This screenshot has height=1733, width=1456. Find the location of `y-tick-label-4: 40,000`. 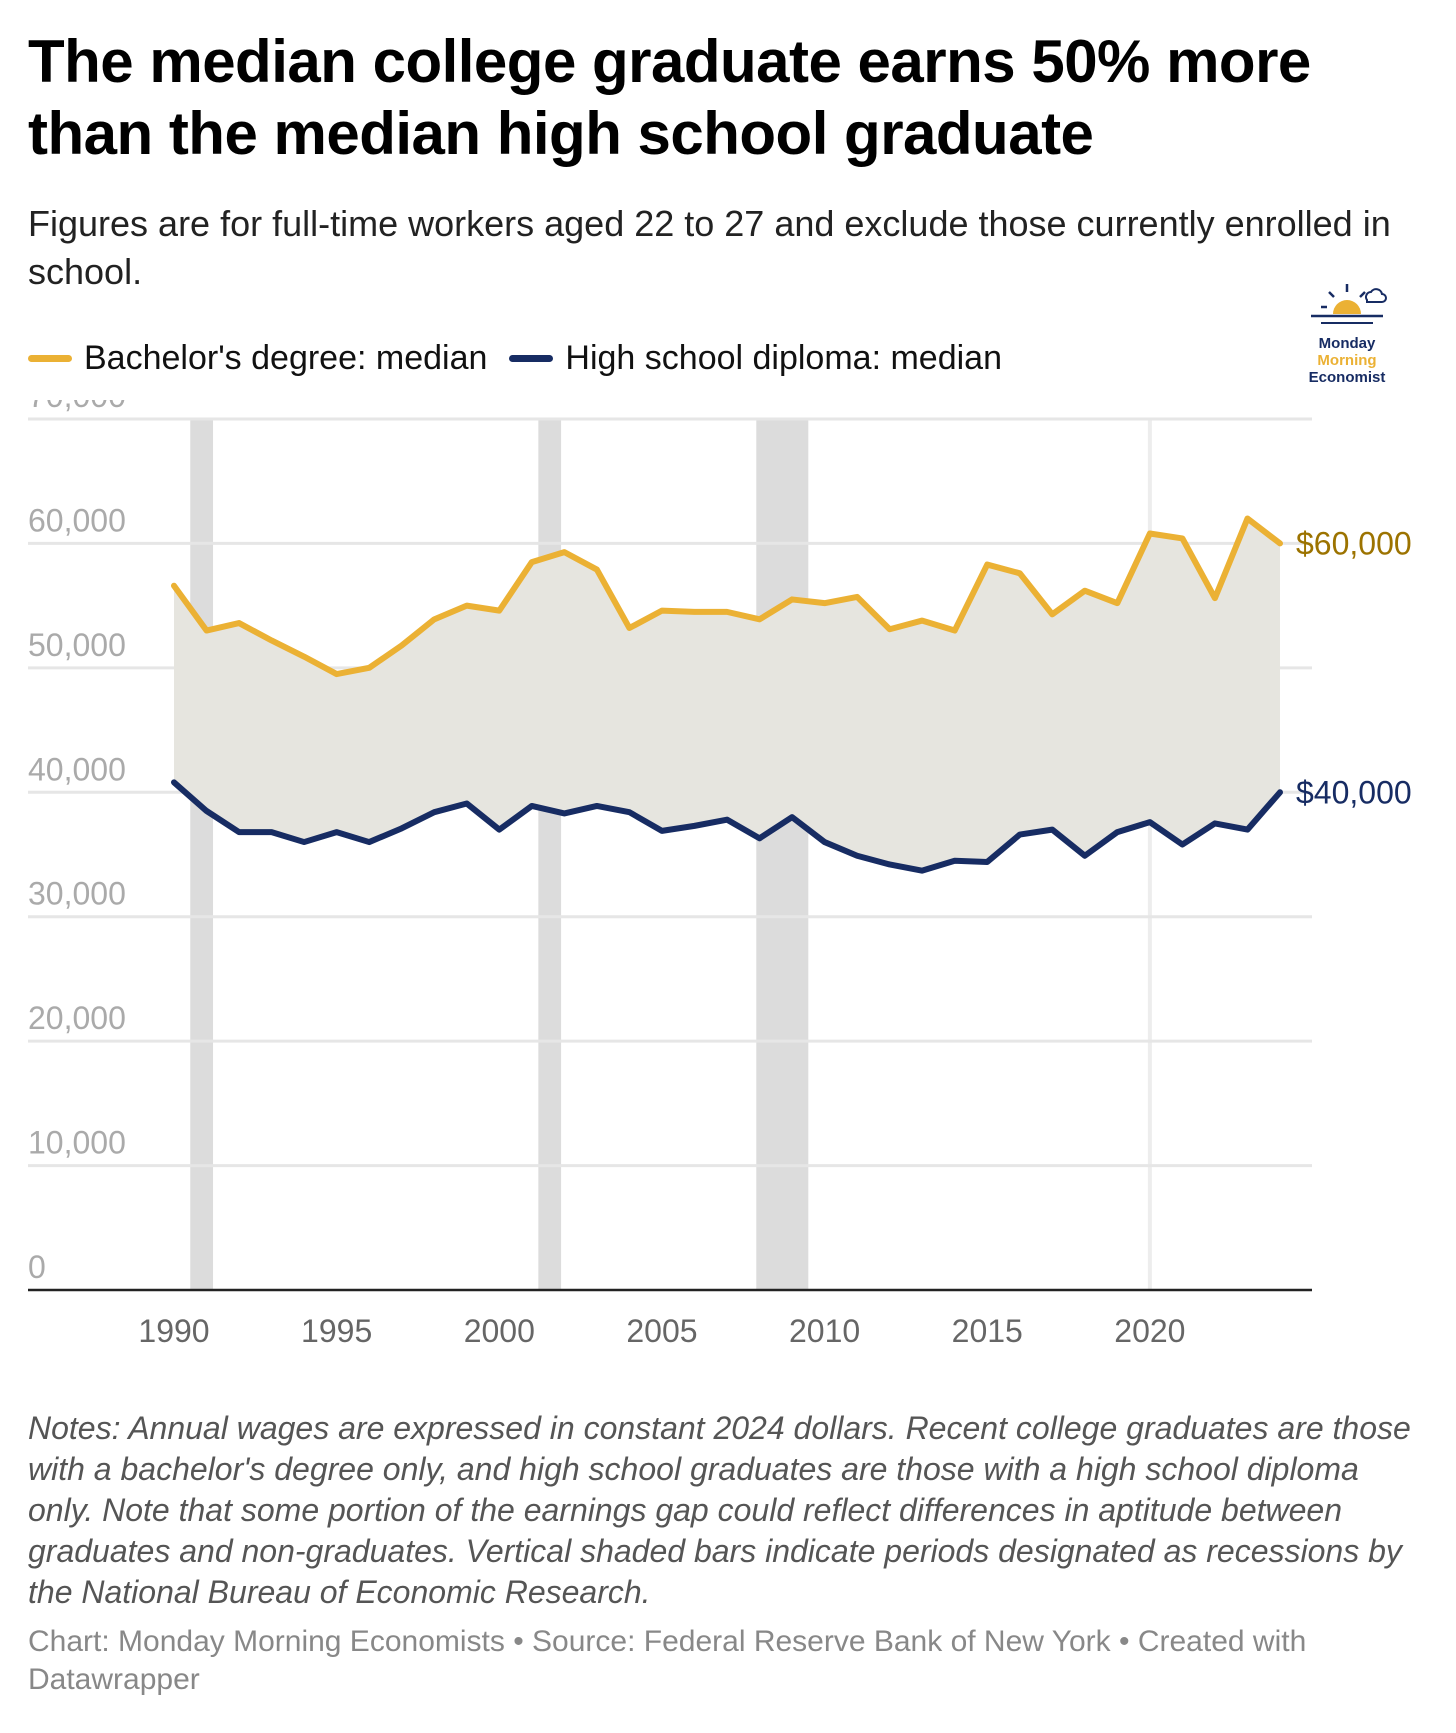

y-tick-label-4: 40,000 is located at coordinates (77, 769).